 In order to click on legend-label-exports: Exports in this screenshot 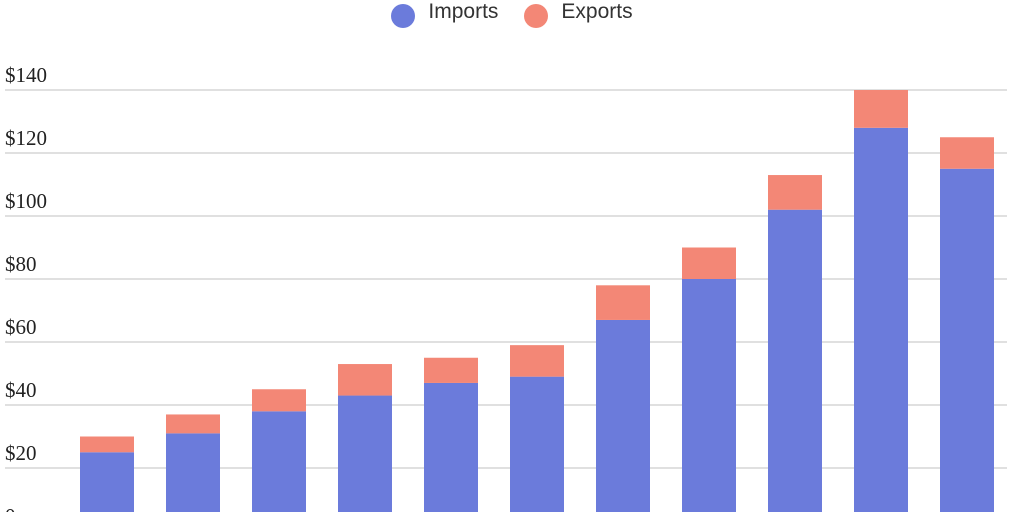, I will do `click(597, 11)`.